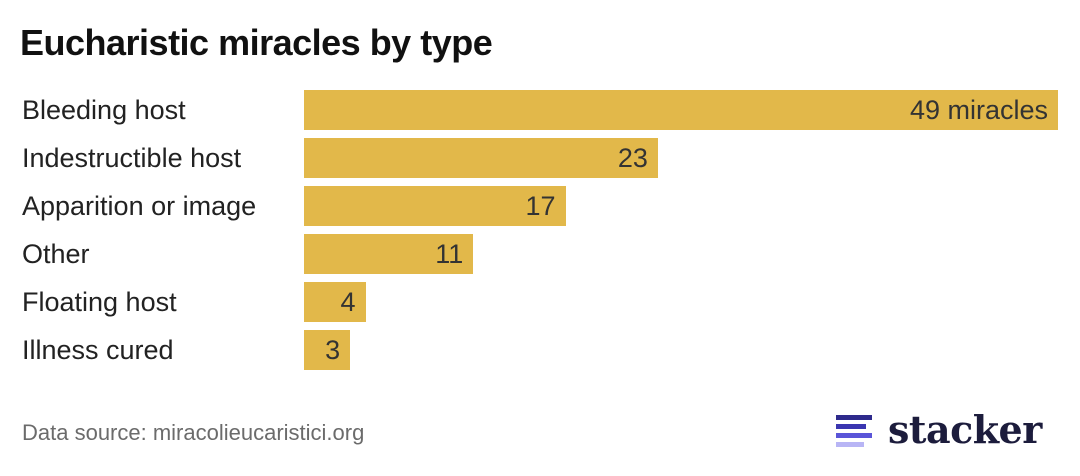  Describe the element at coordinates (540, 206) in the screenshot. I see `bar-value: 17` at that location.